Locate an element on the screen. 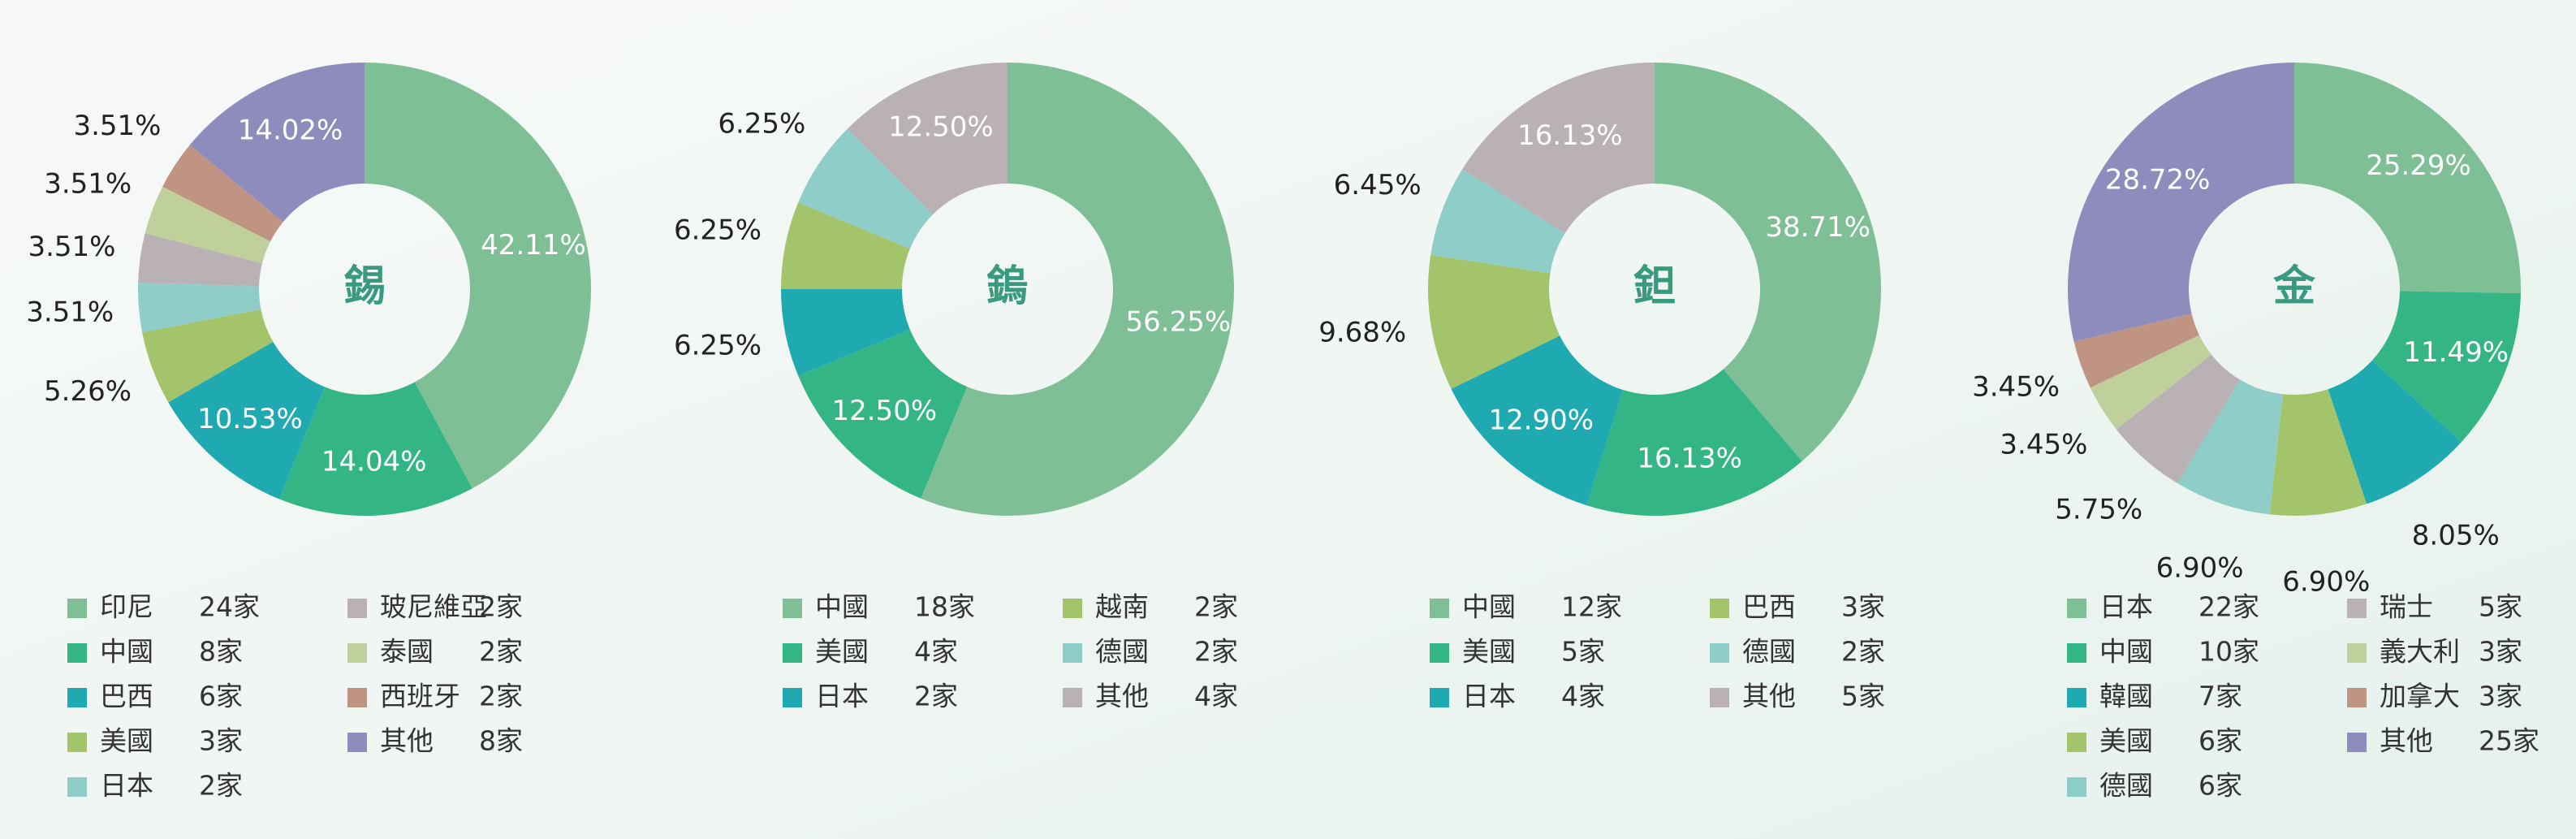  legend-count: 4家 is located at coordinates (1583, 696).